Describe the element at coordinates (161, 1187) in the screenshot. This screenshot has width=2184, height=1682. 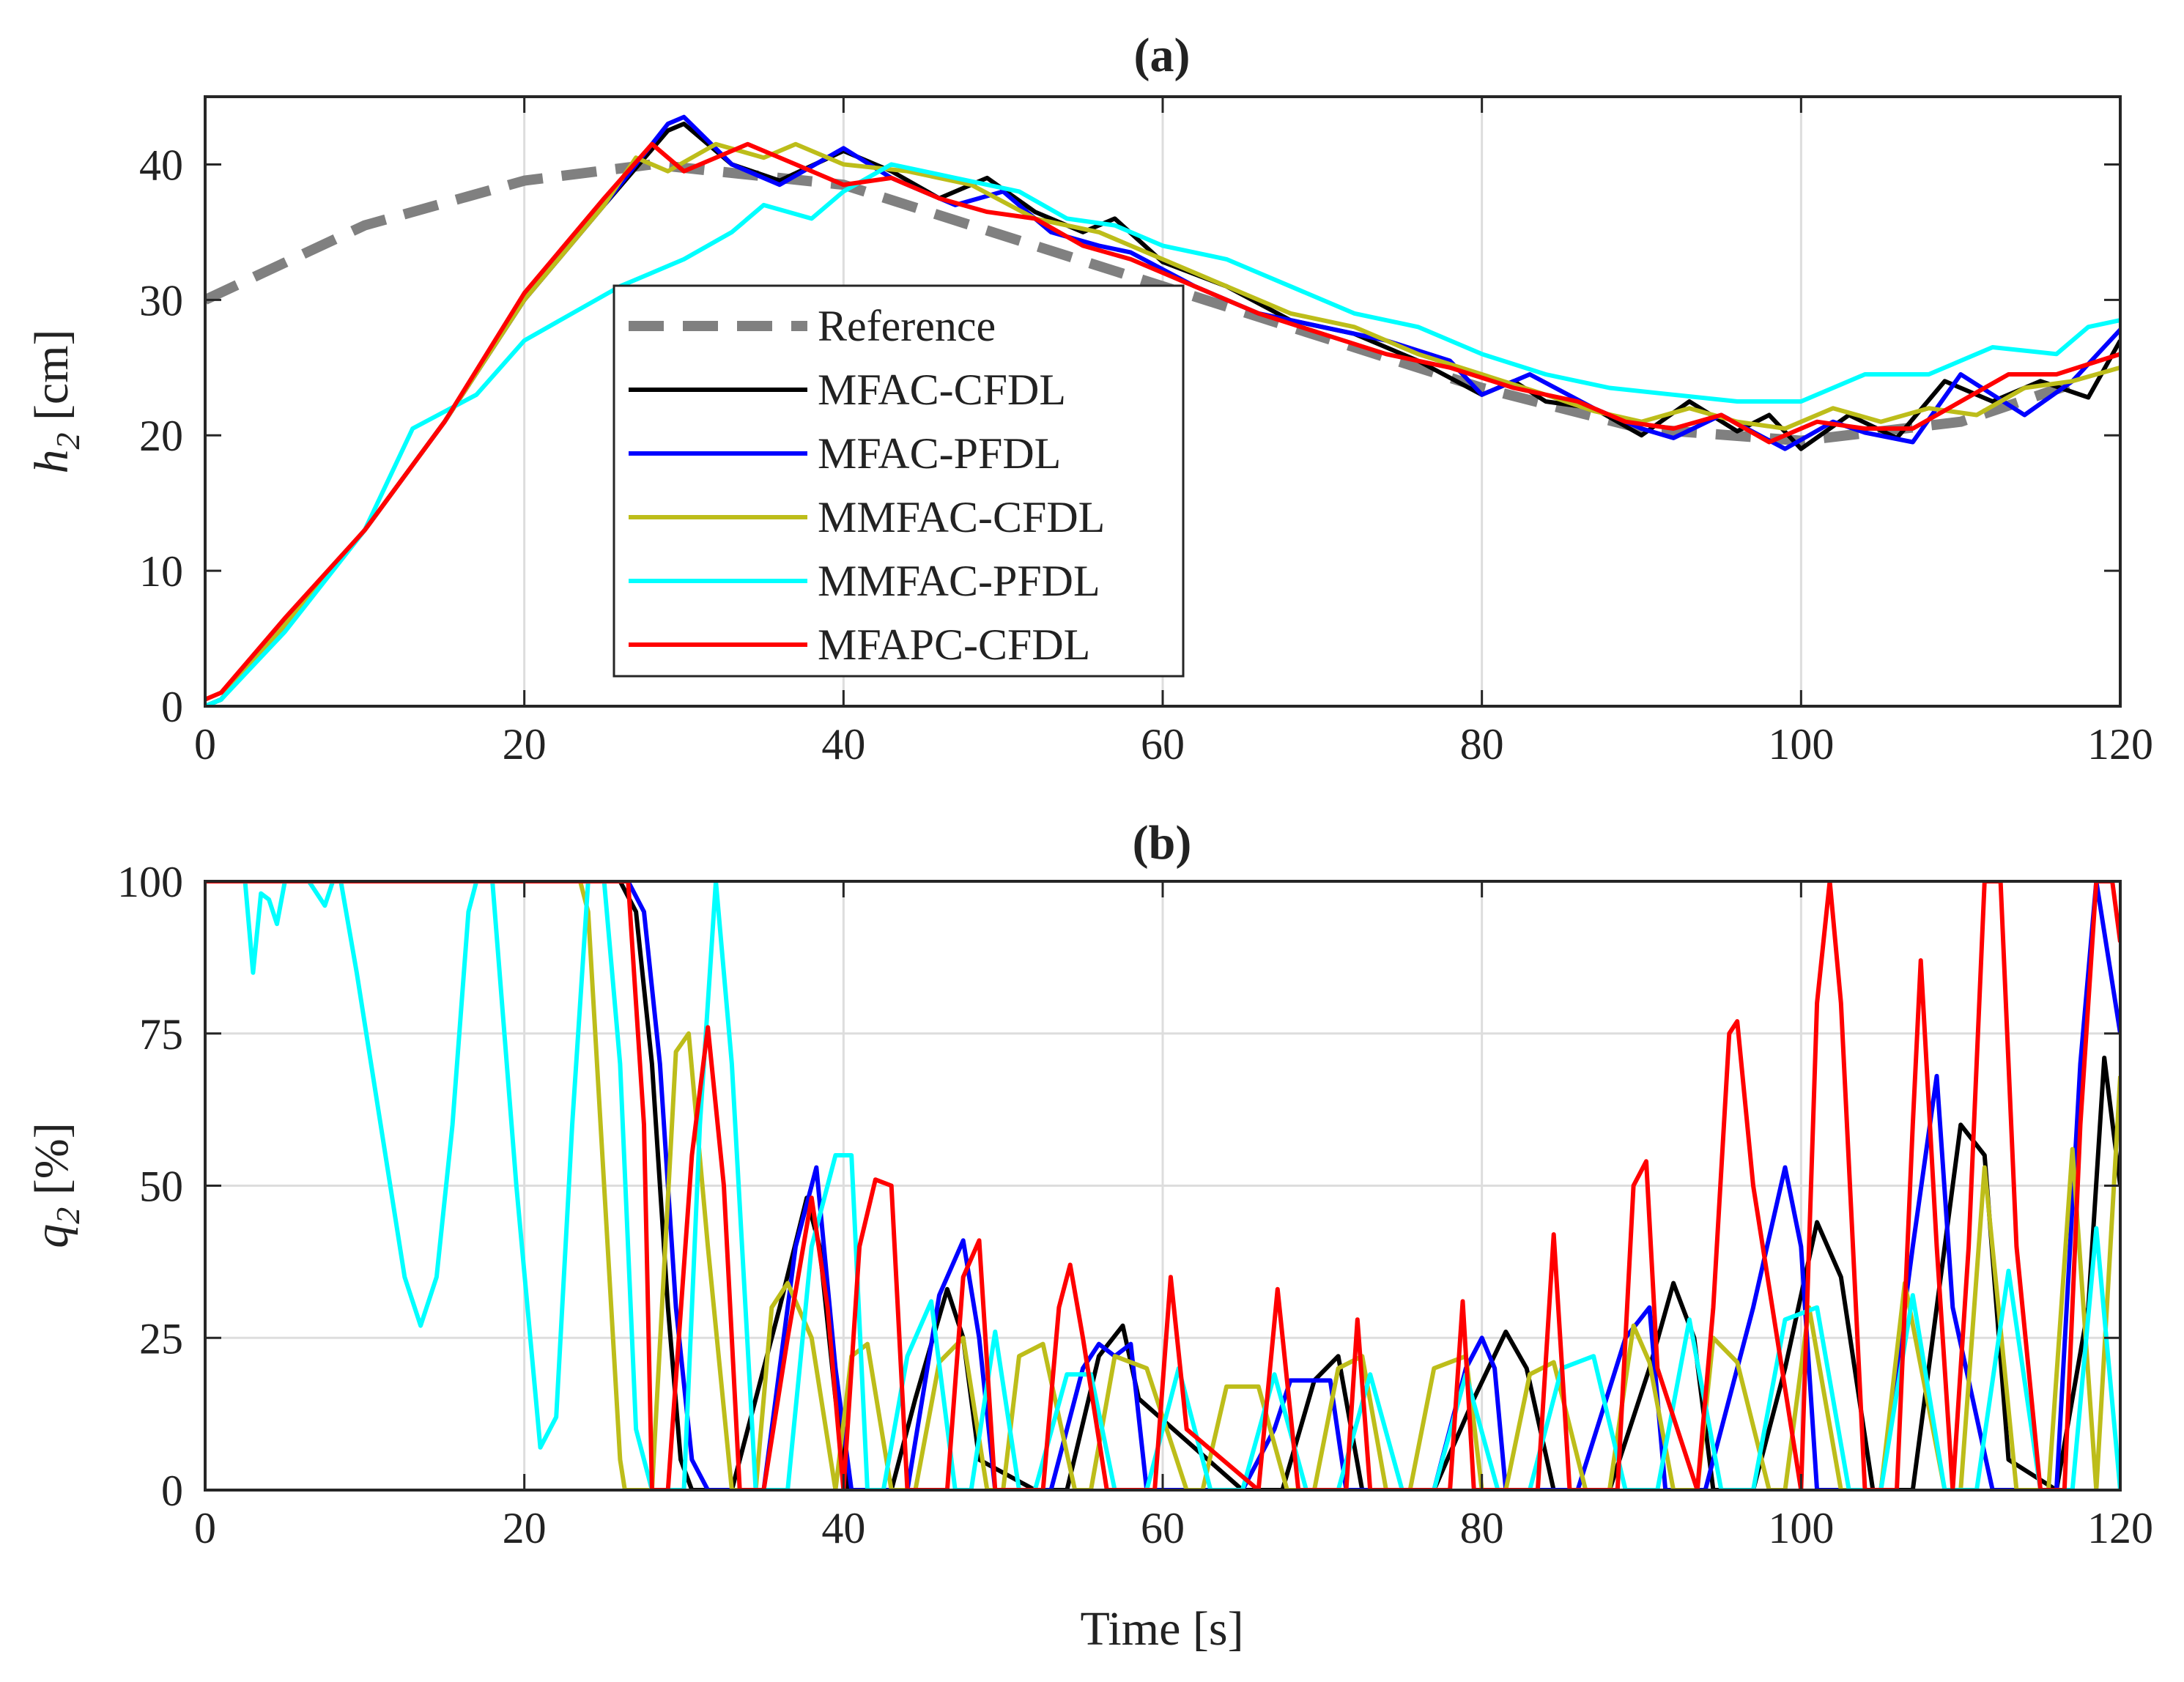
I see `panel-b-y-tick-label-50: 50` at that location.